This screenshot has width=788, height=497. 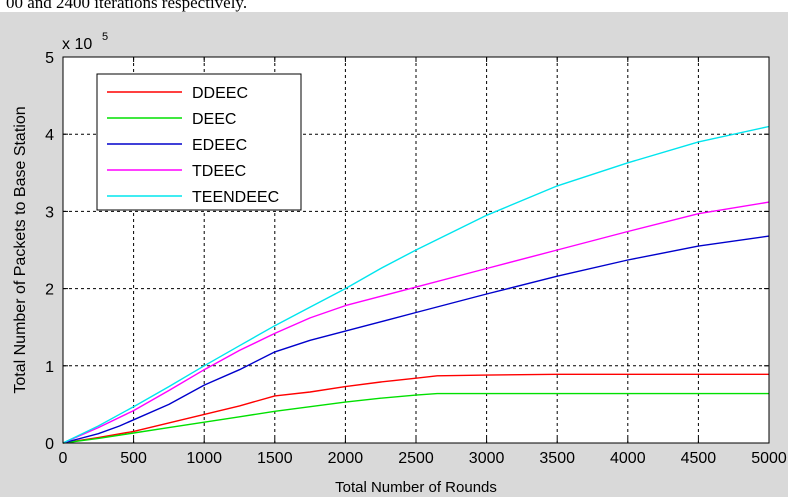 What do you see at coordinates (415, 418) in the screenshot?
I see `series-line-deec` at bounding box center [415, 418].